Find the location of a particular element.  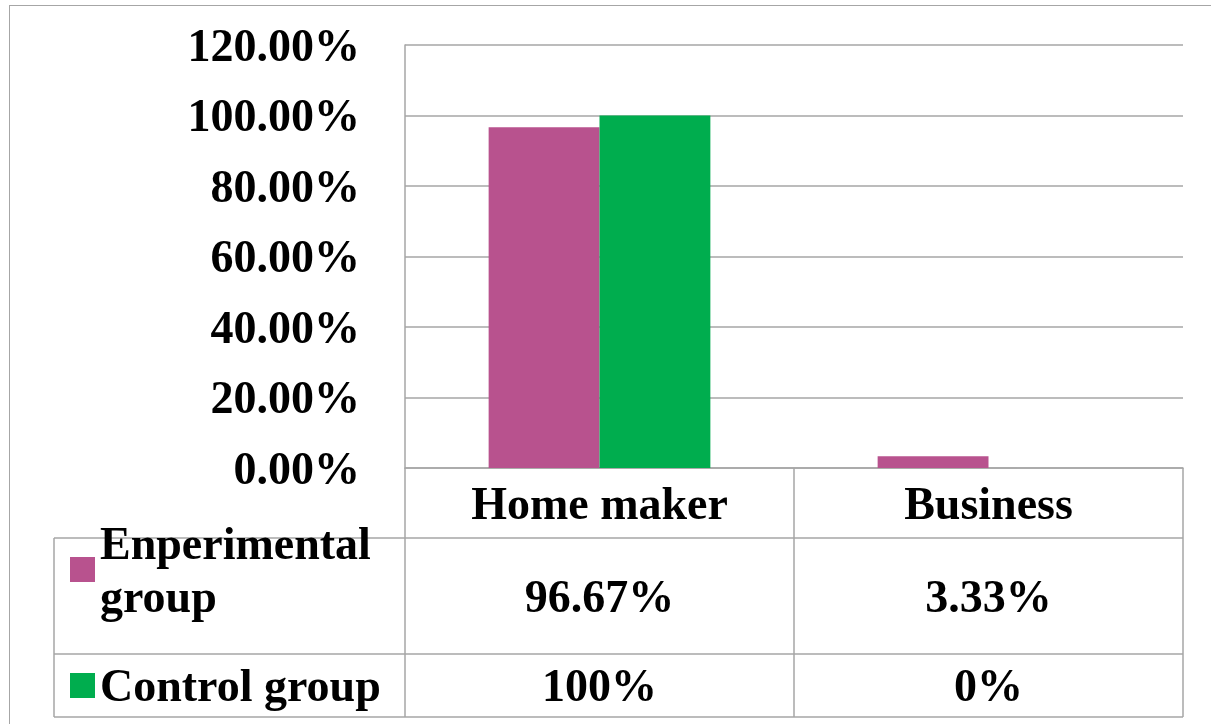

y-tick-label: 80.00% is located at coordinates (285, 186).